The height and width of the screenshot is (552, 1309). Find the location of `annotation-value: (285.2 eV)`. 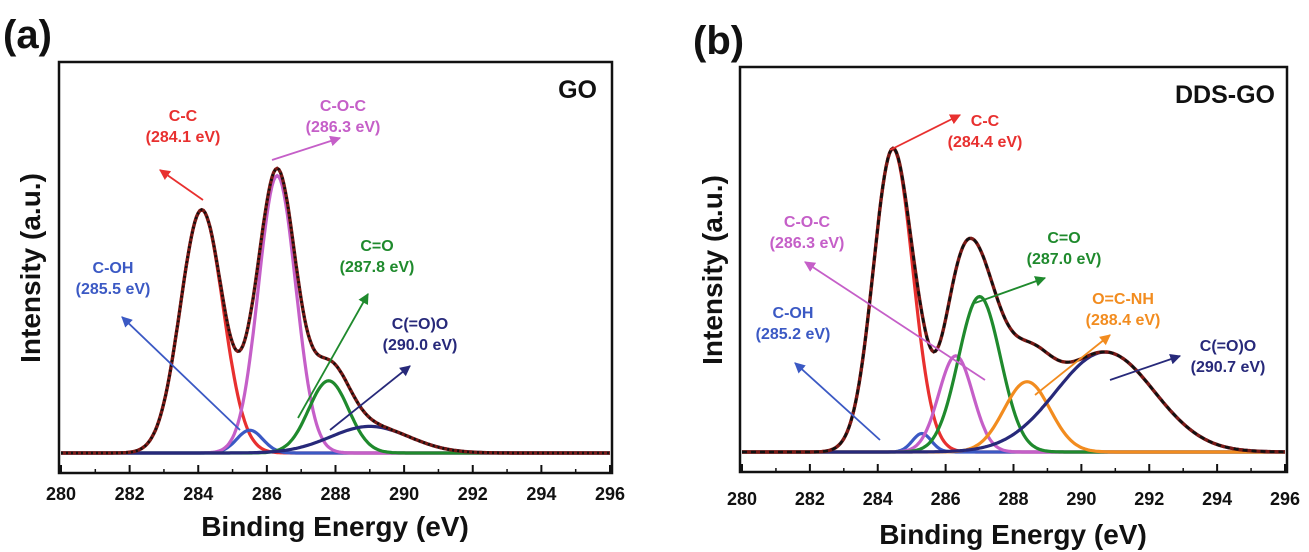

annotation-value: (285.2 eV) is located at coordinates (793, 334).